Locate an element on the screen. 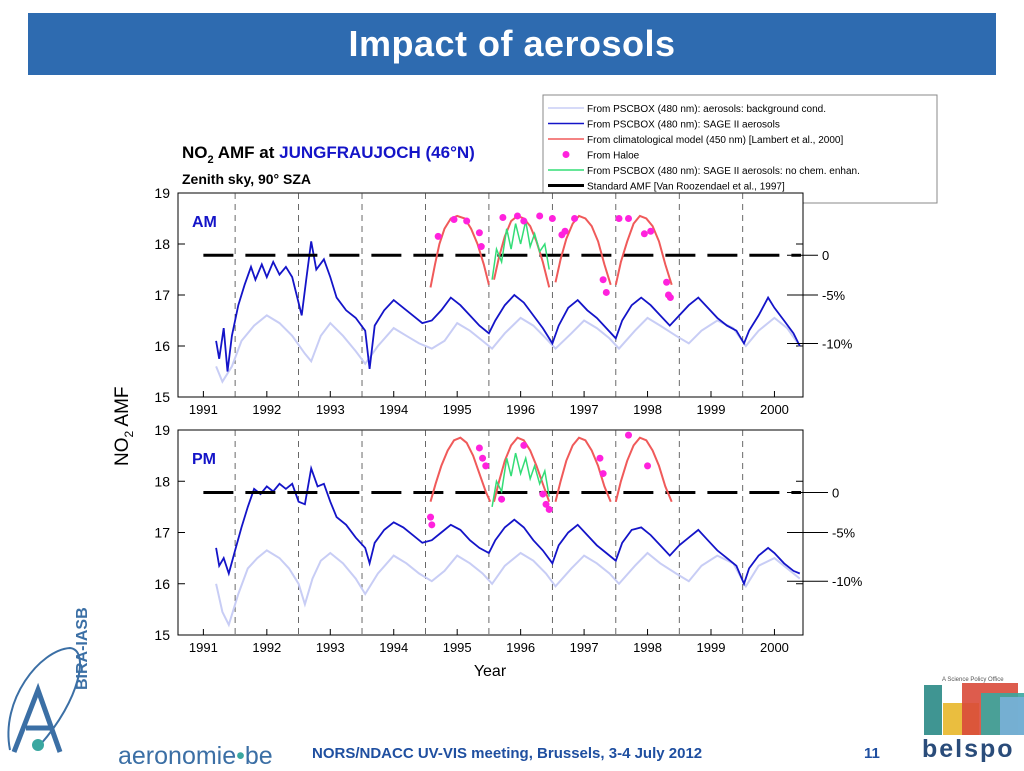 The image size is (1024, 771). x-tick-label: 1991 is located at coordinates (203, 409).